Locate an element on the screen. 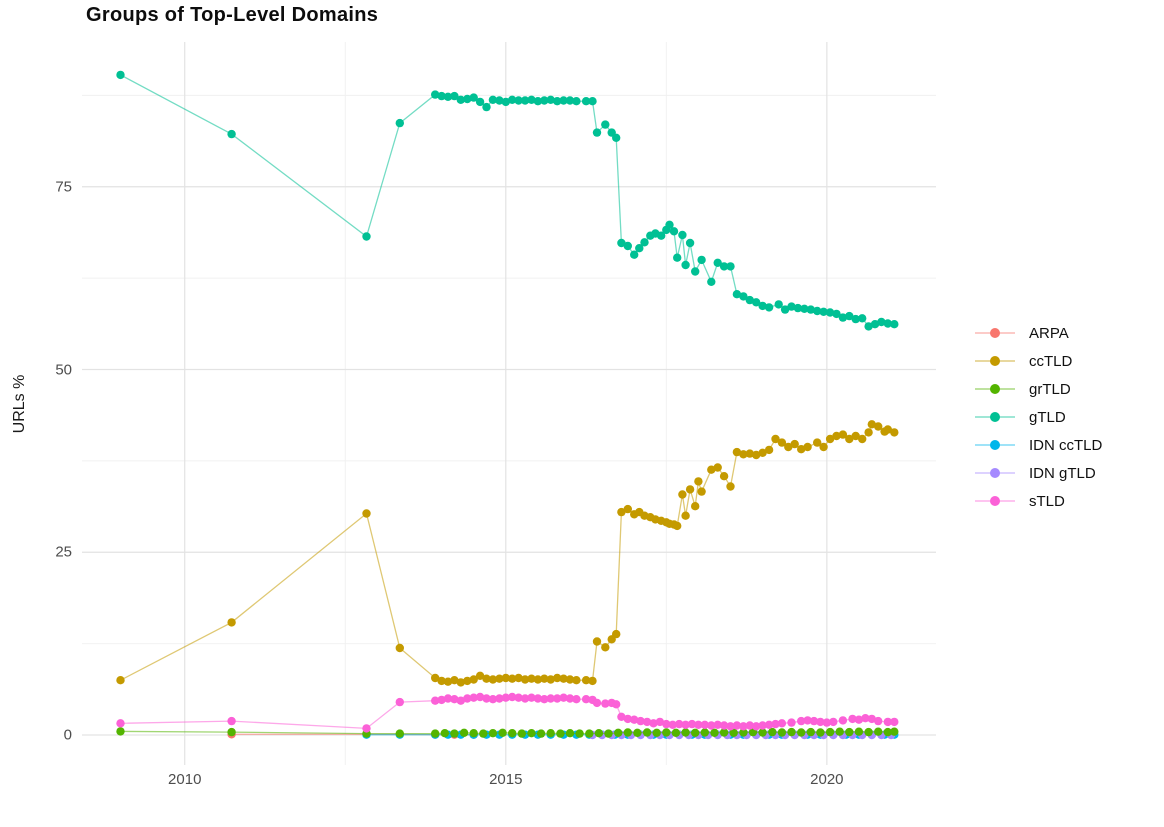 The image size is (1164, 827). legend-item-cctld: ccTLD is located at coordinates (1037, 361).